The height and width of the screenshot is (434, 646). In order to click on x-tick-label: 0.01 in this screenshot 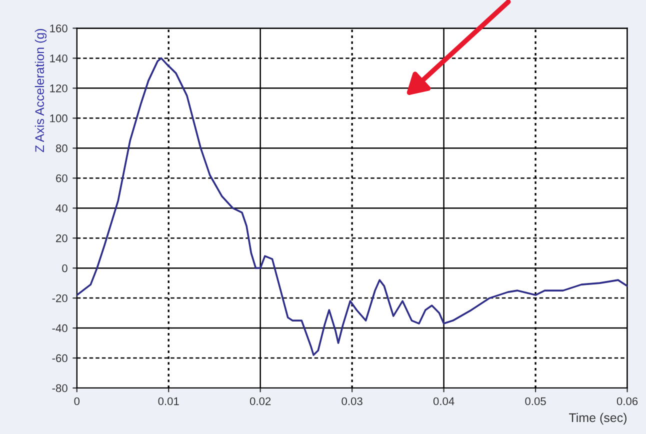, I will do `click(168, 401)`.